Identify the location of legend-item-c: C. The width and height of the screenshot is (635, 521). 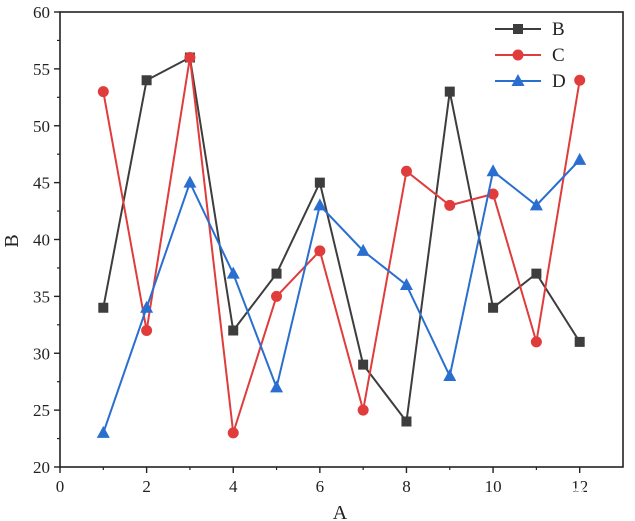
(530, 55).